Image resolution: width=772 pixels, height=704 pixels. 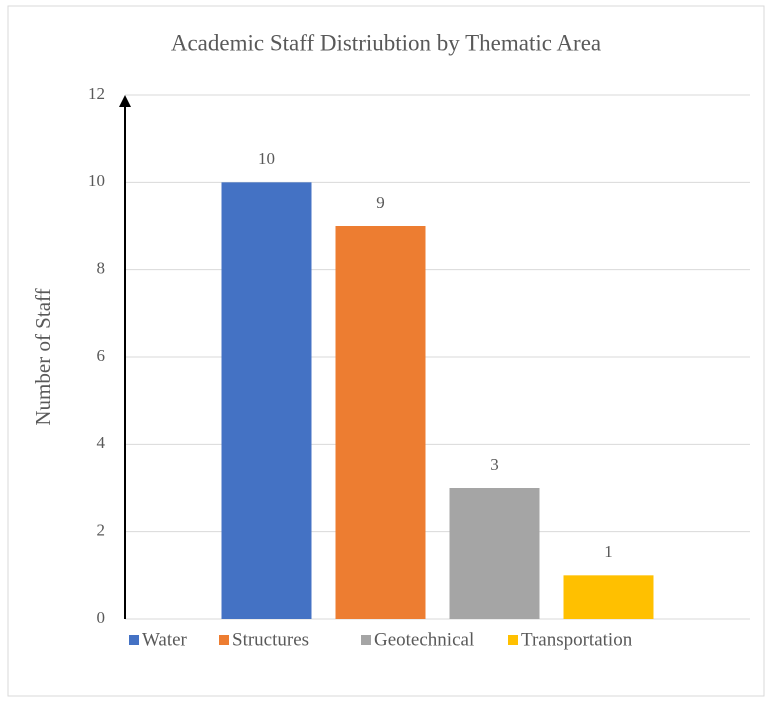 What do you see at coordinates (101, 268) in the screenshot?
I see `y-tick-label: 8` at bounding box center [101, 268].